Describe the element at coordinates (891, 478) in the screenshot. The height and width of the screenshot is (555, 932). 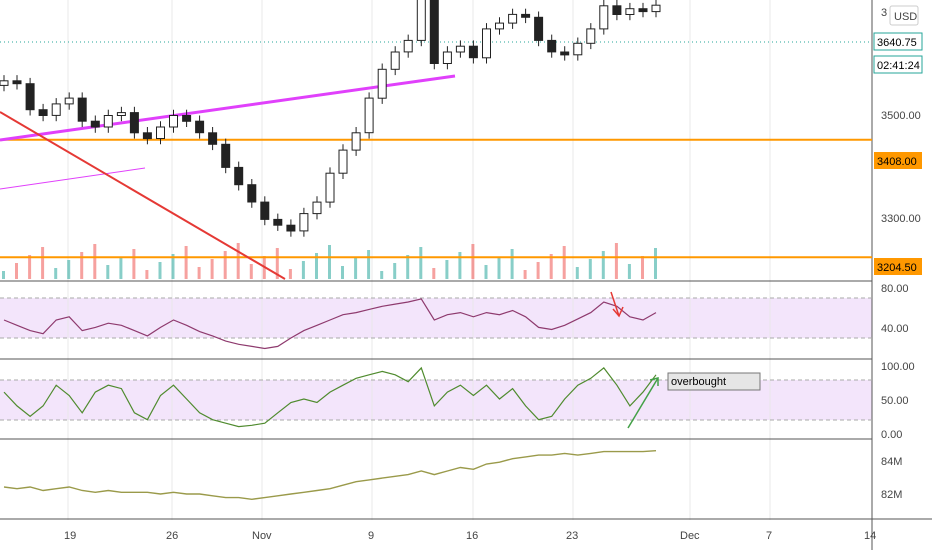
I see `obv-axis: 84M 82M` at that location.